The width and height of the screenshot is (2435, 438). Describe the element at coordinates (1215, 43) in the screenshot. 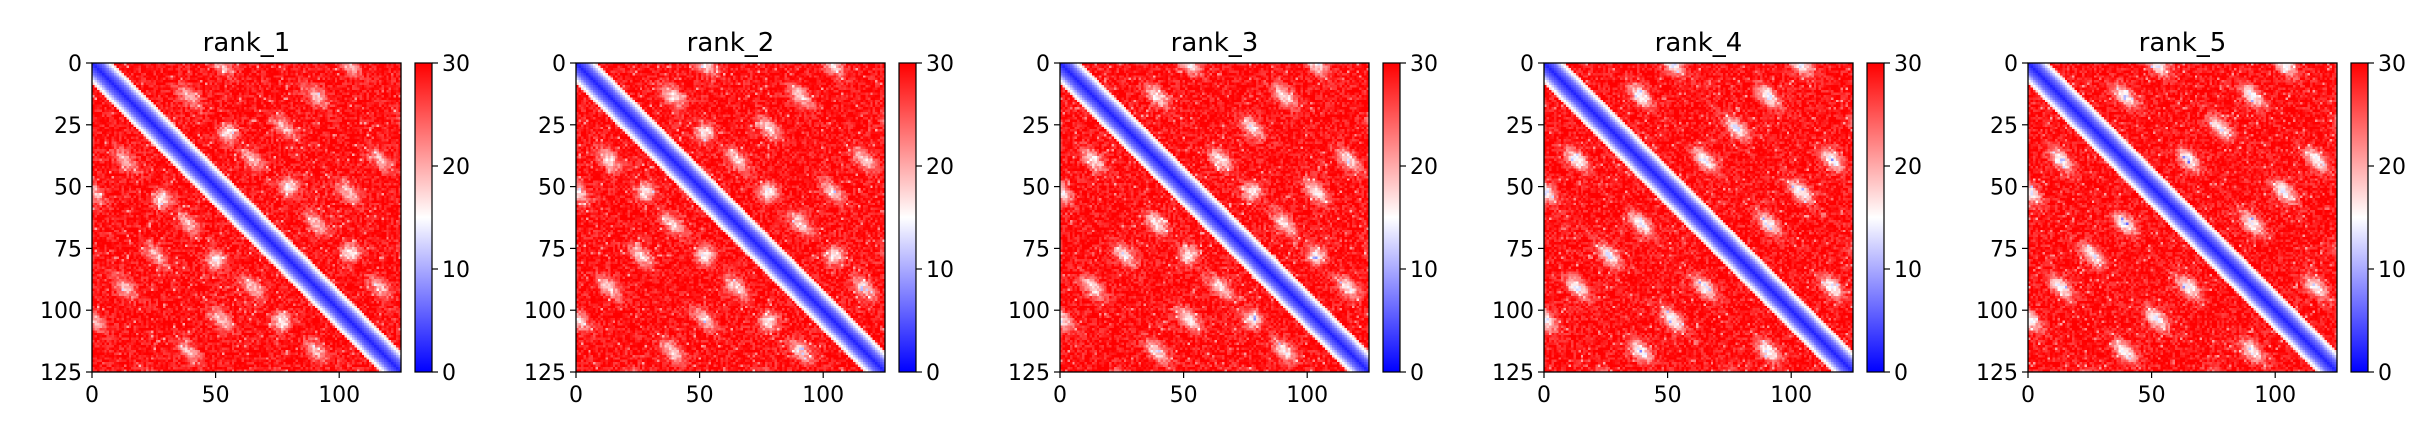

I see `panel-title: rank_3` at that location.